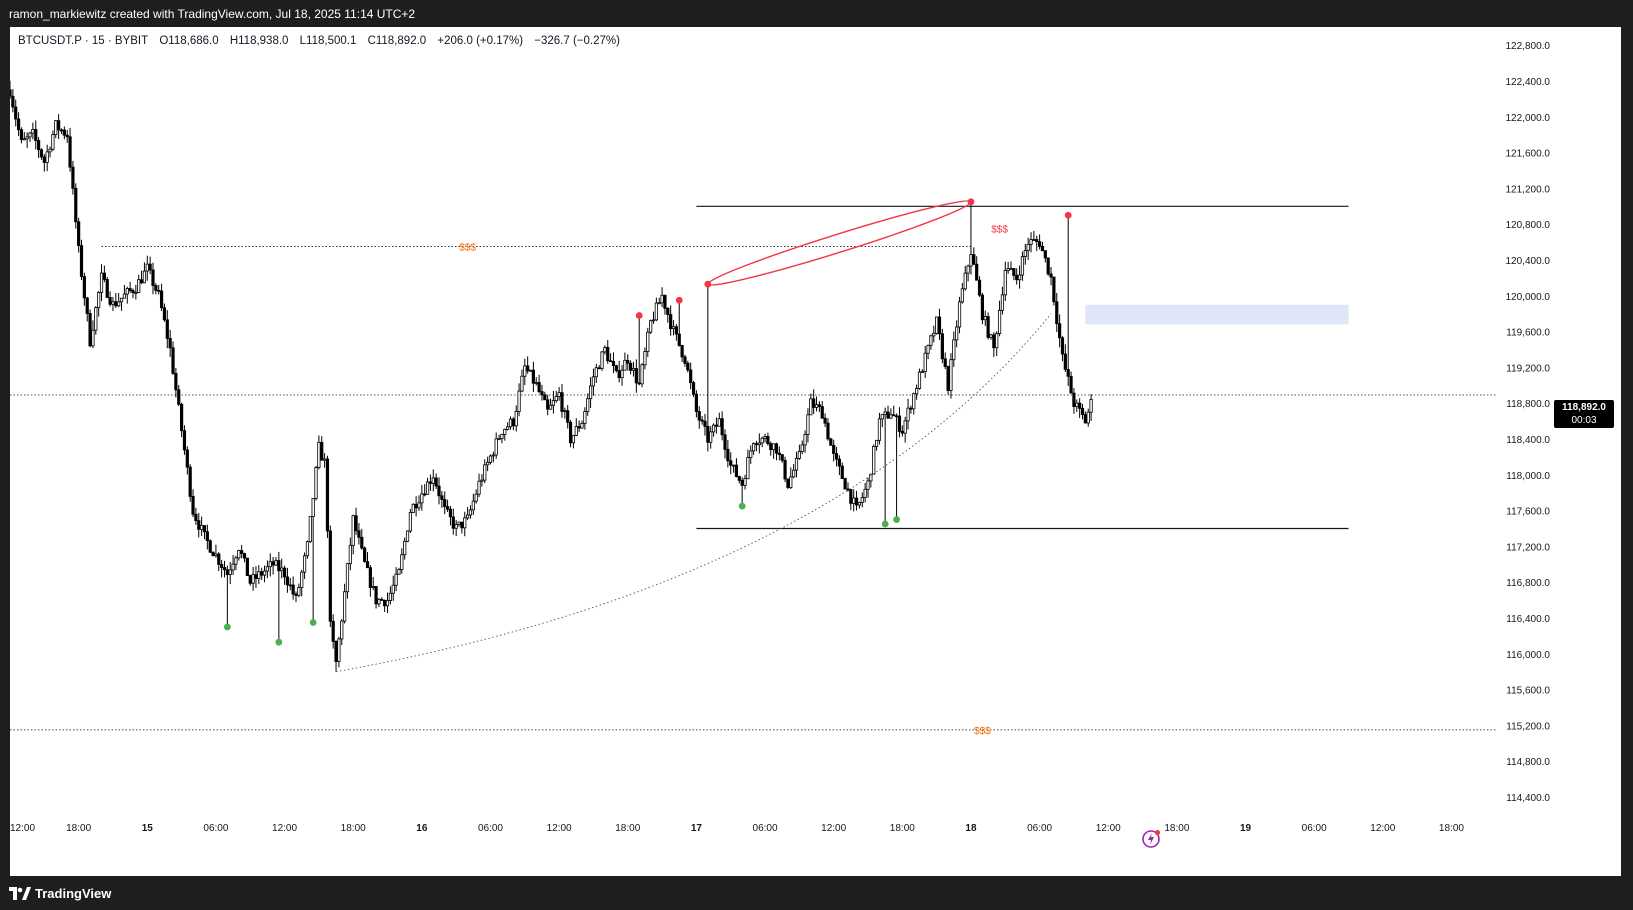 This screenshot has height=910, width=1633. I want to click on lightning-icon, so click(1152, 838).